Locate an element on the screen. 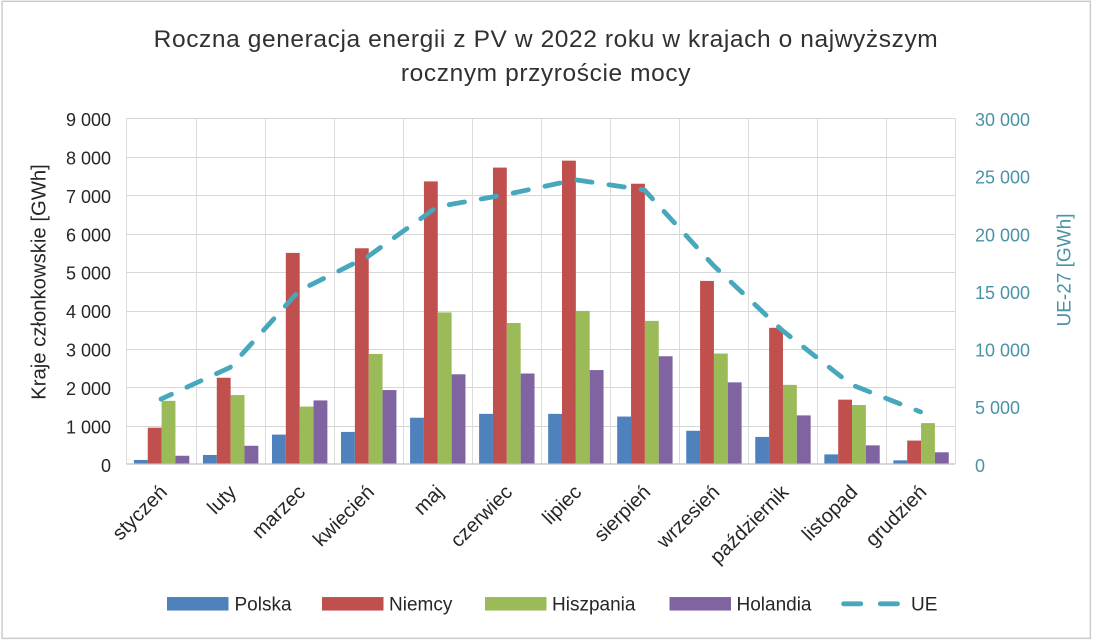 Image resolution: width=1094 pixels, height=643 pixels. svg-text: 20 000 is located at coordinates (1002, 235).